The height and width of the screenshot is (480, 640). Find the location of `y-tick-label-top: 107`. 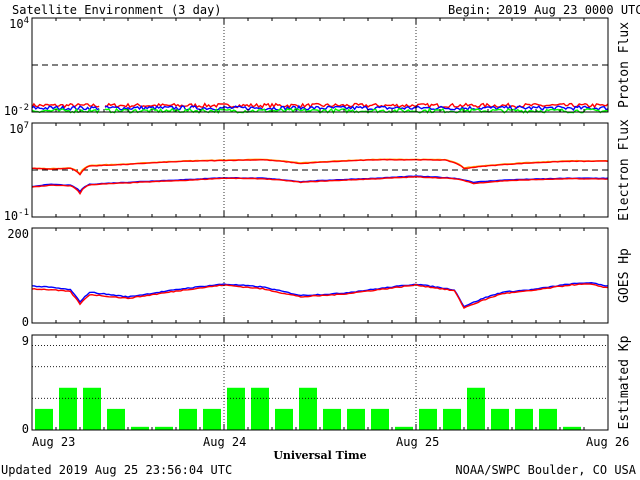

y-tick-label-top: 107 is located at coordinates (19, 128).